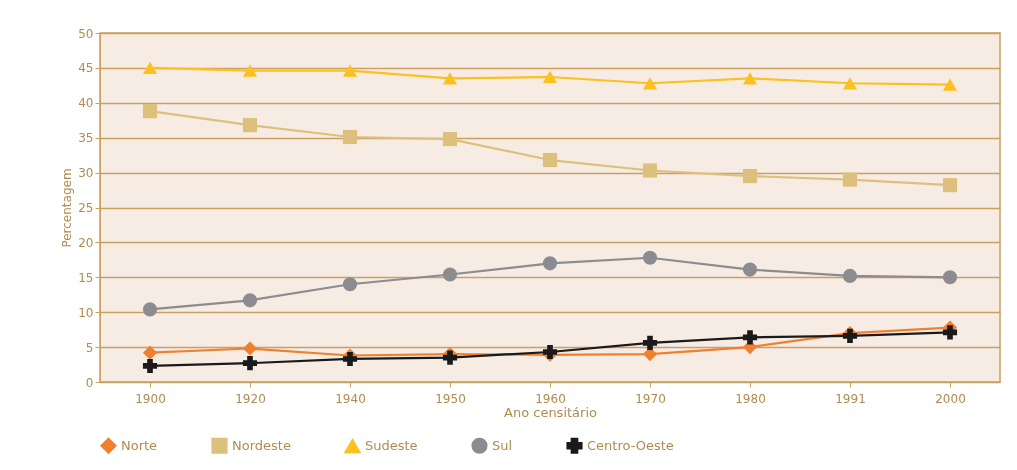  What do you see at coordinates (86, 208) in the screenshot?
I see `y-tick-label: 25` at bounding box center [86, 208].